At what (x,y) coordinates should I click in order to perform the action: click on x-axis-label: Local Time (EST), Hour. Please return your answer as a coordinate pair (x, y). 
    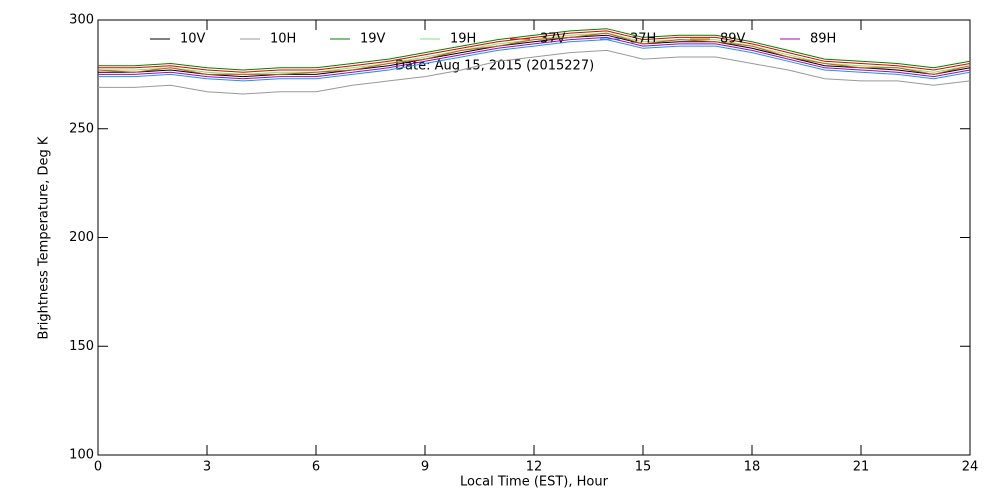
    Looking at the image, I should click on (534, 482).